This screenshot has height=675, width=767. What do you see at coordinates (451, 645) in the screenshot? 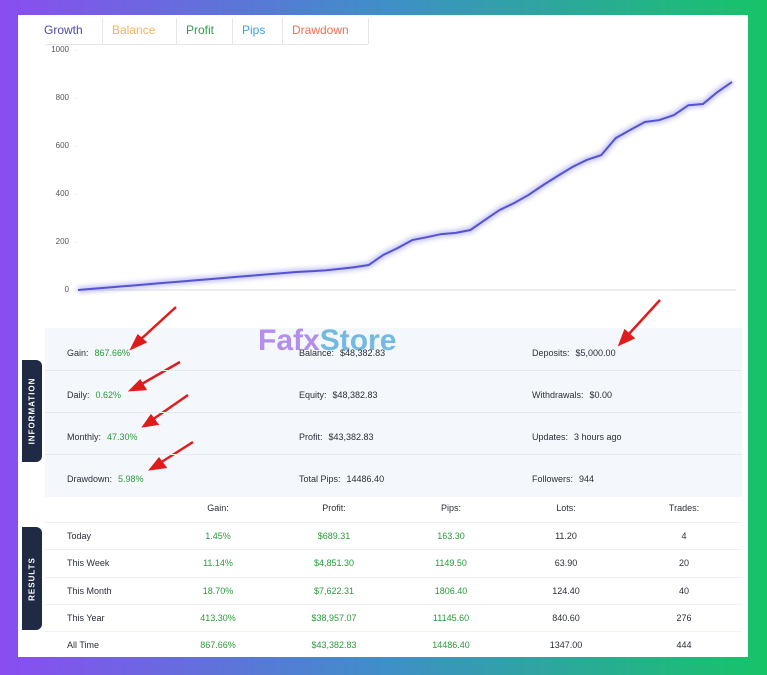
I see `results-cell: 14486.40` at bounding box center [451, 645].